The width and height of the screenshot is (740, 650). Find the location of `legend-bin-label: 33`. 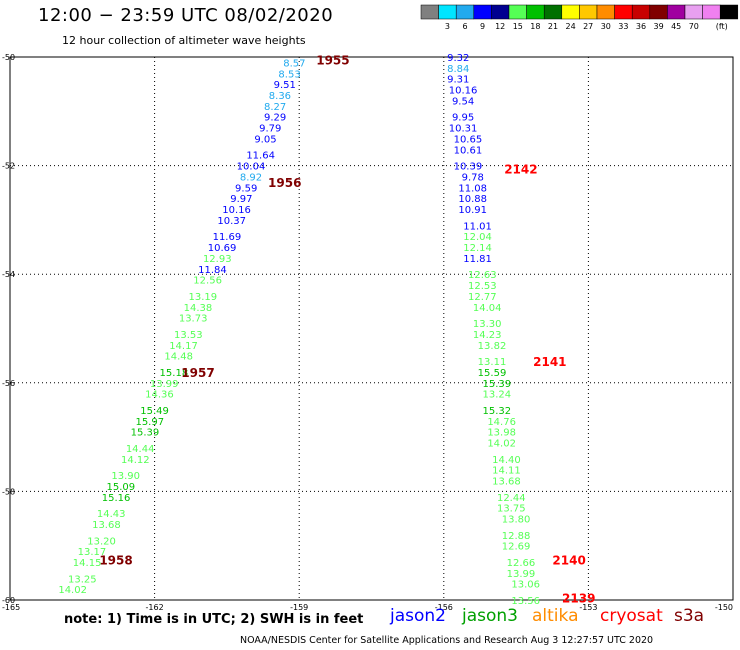

legend-bin-label: 33 is located at coordinates (623, 26).